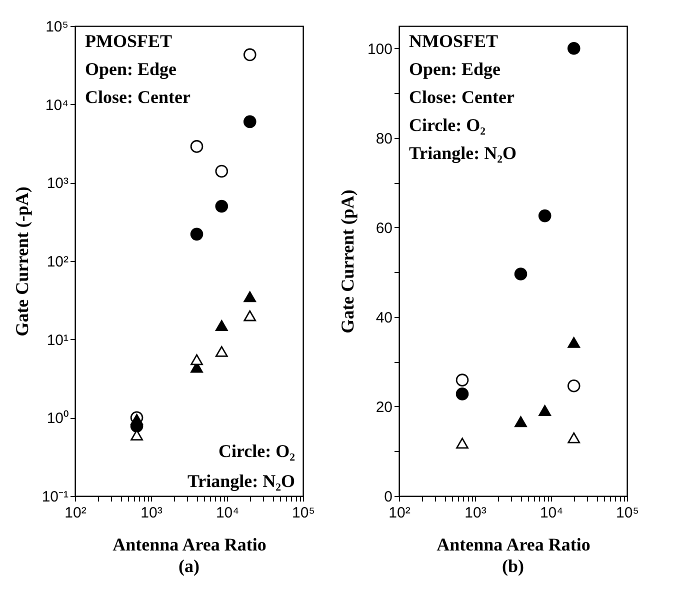 Image resolution: width=677 pixels, height=590 pixels. I want to click on y-tick-label: 40, so click(384, 317).